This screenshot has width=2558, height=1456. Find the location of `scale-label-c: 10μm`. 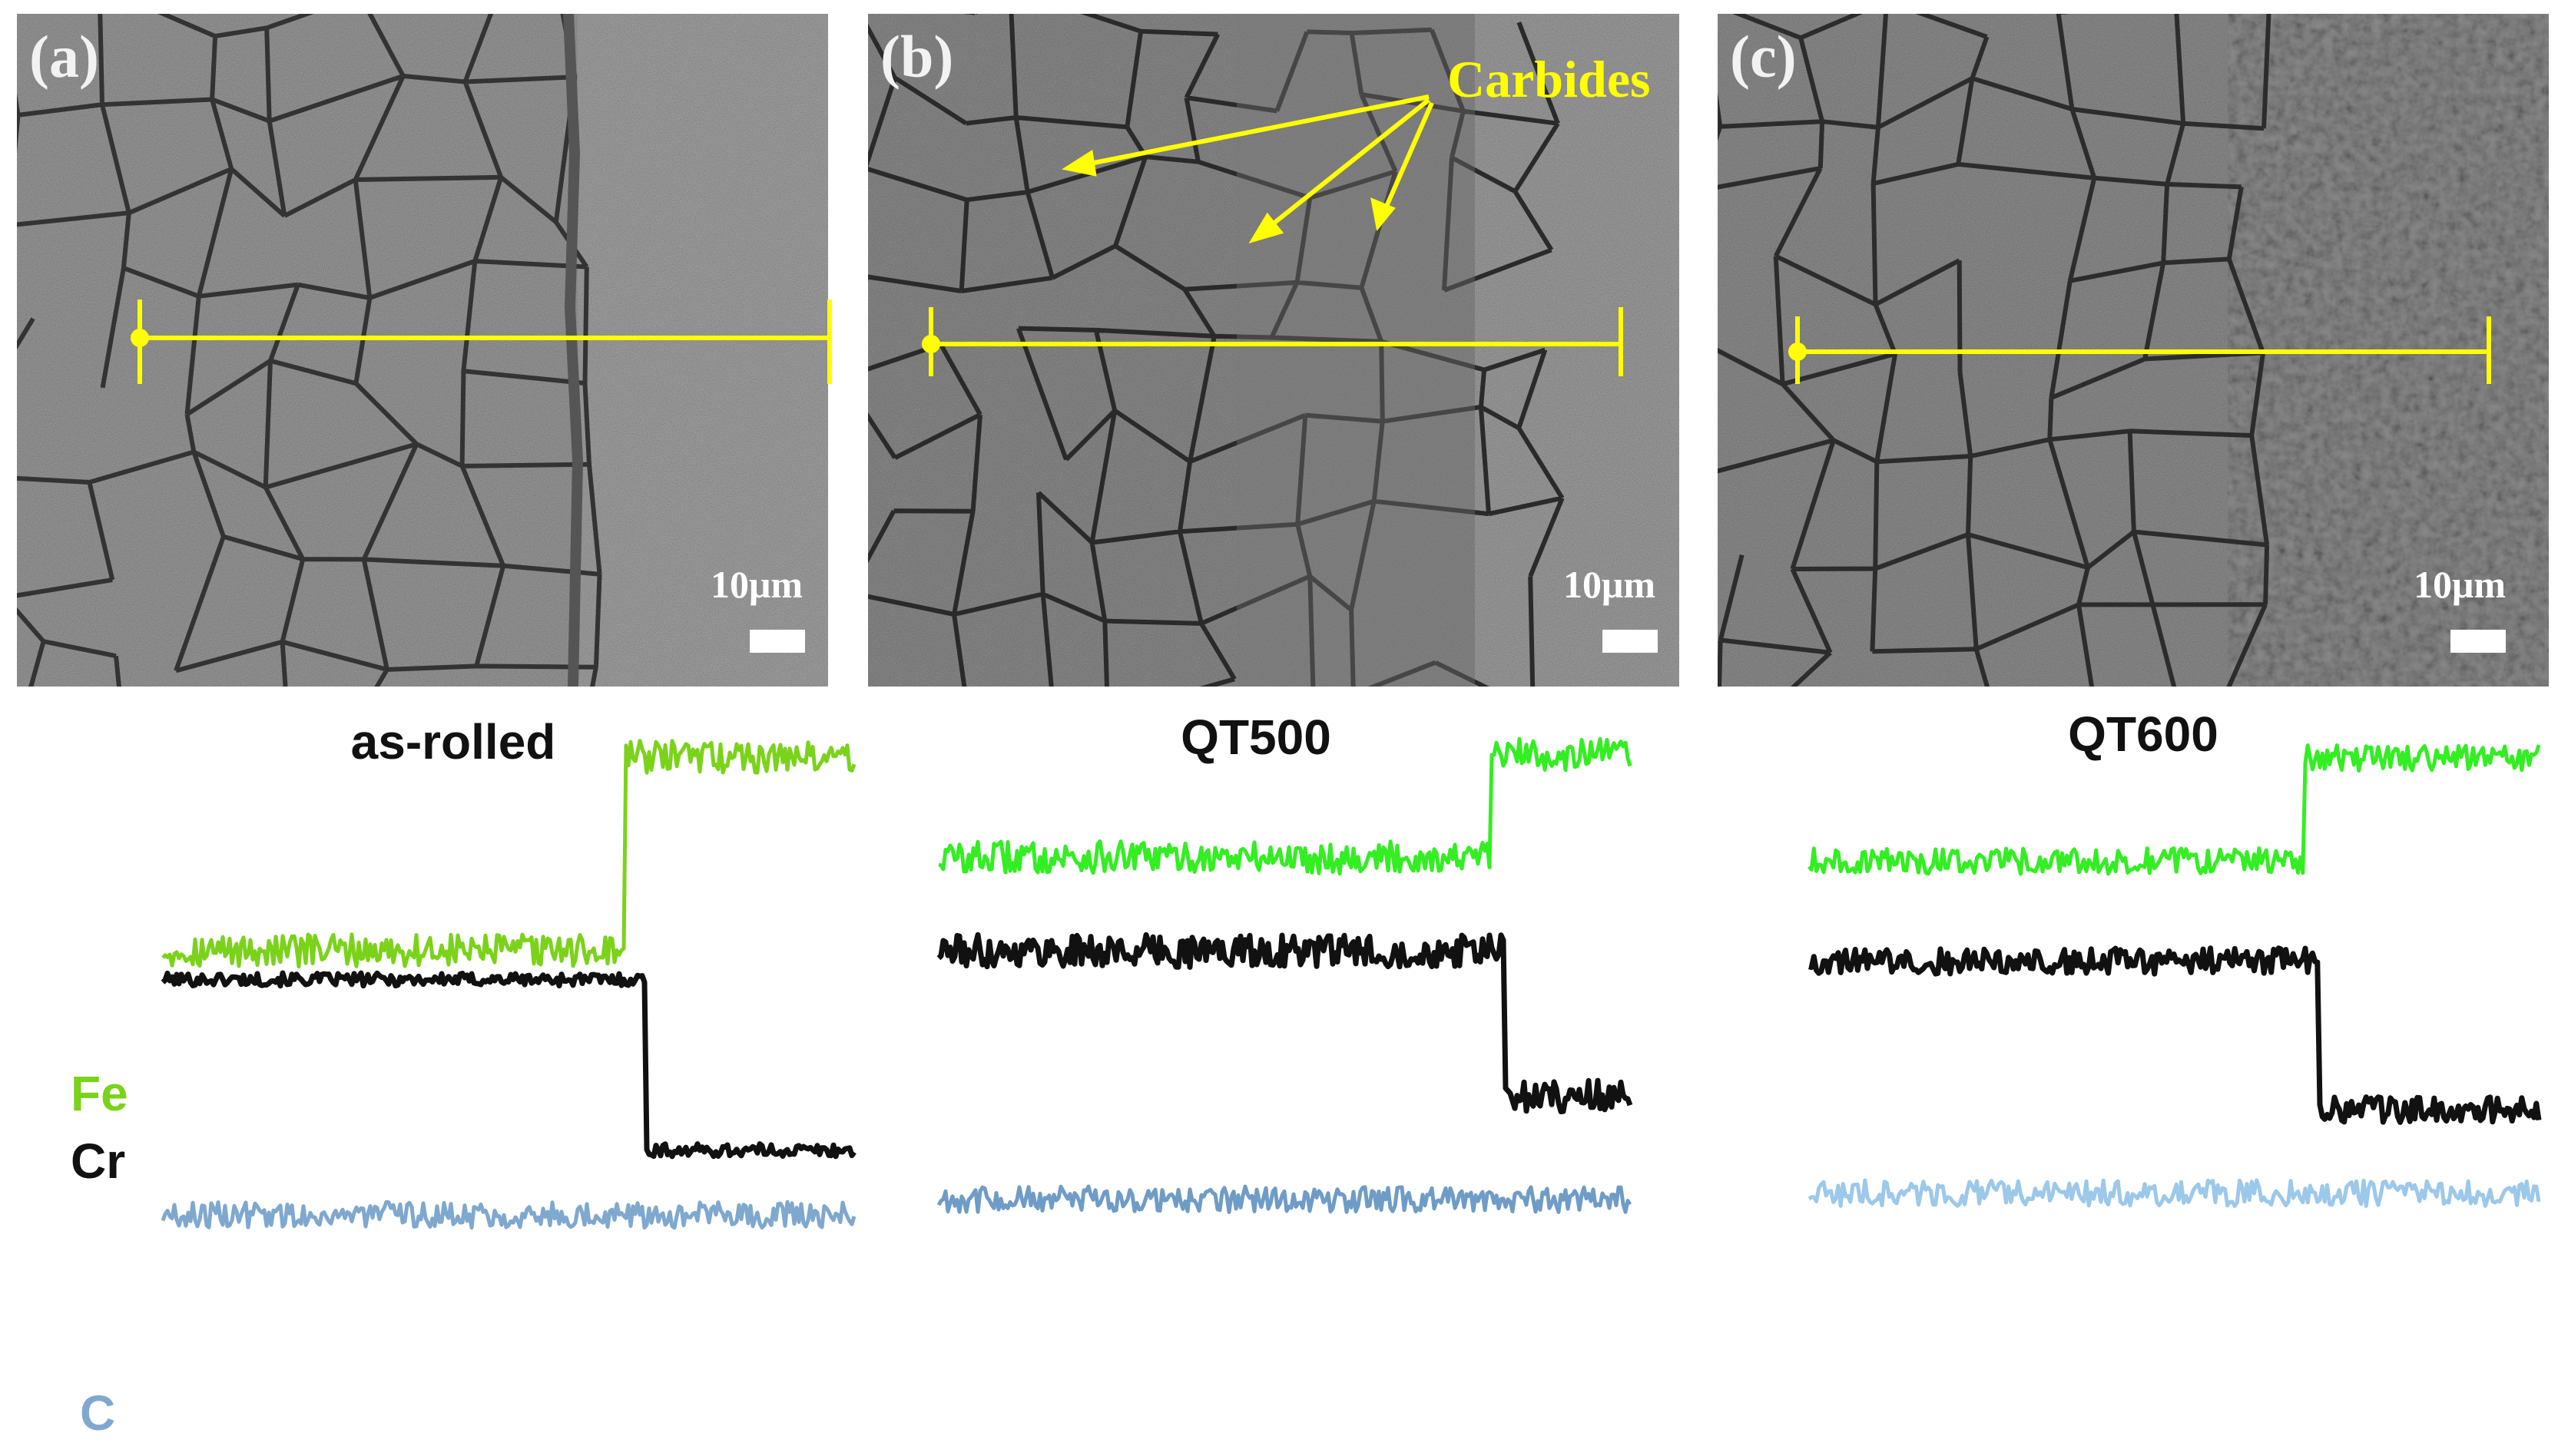

scale-label-c: 10μm is located at coordinates (2460, 584).